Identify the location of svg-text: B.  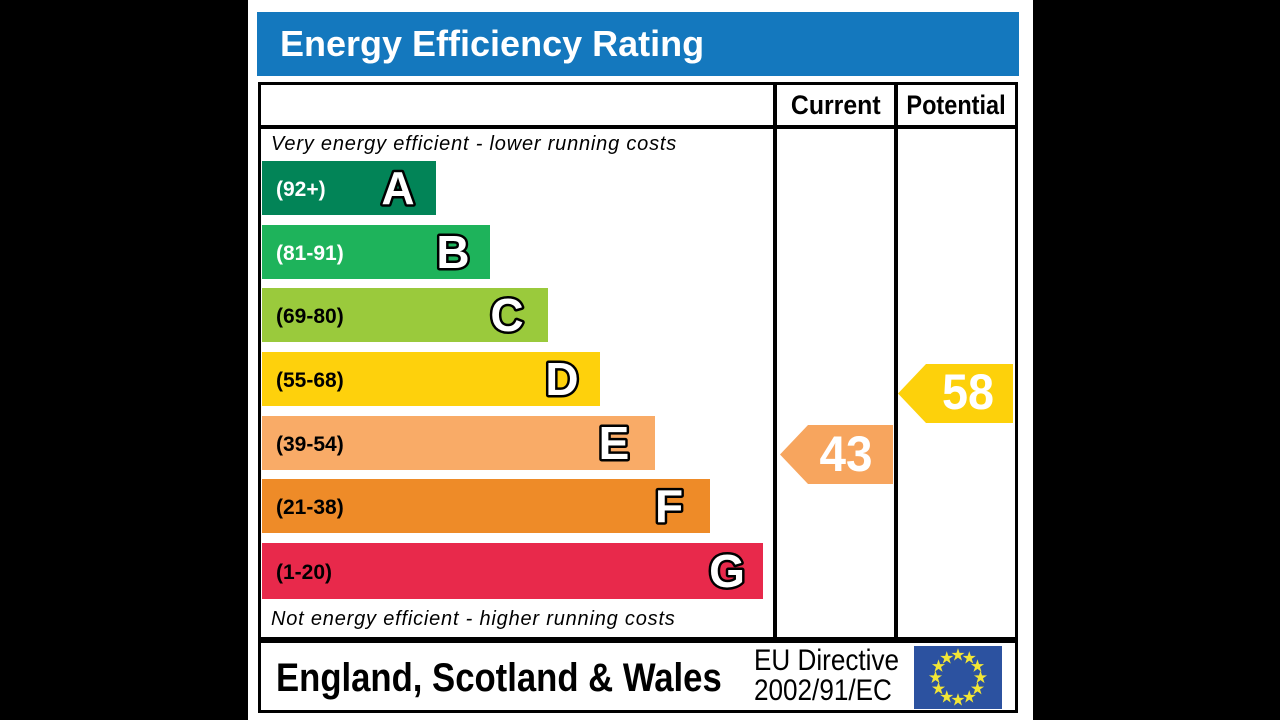
(452, 252).